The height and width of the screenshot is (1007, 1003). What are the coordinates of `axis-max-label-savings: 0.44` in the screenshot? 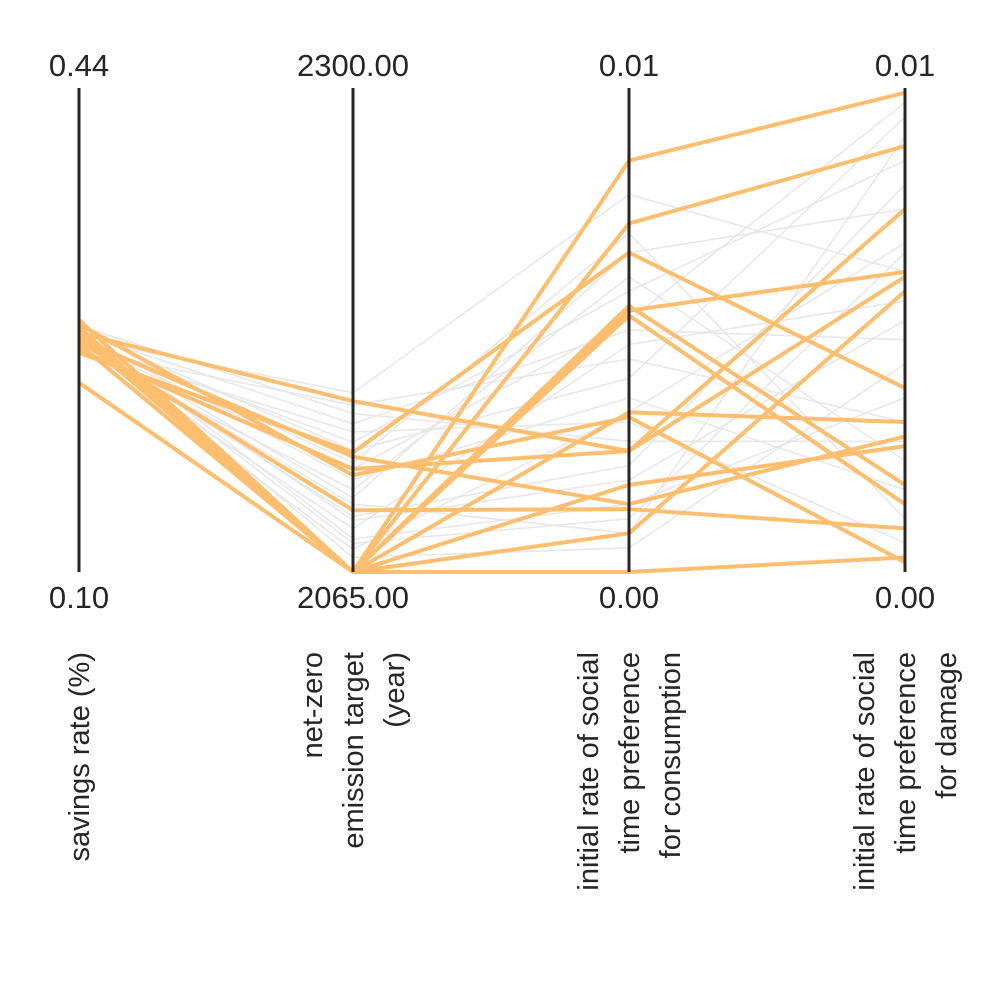 It's located at (79, 65).